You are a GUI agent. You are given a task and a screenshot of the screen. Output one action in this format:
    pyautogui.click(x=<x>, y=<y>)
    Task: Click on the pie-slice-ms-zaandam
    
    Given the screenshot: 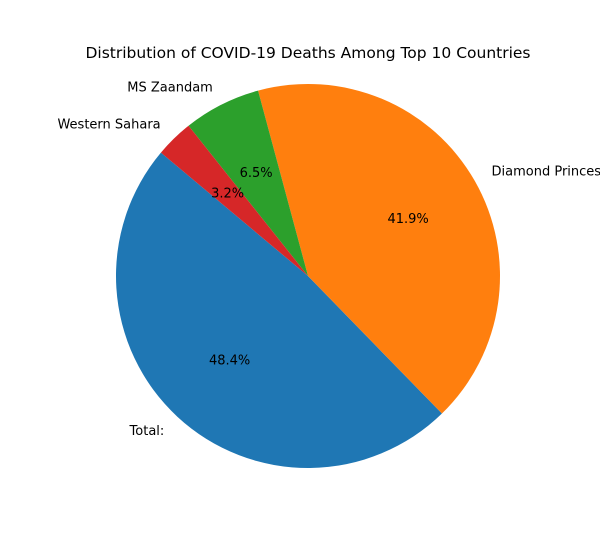 What is the action you would take?
    pyautogui.click(x=248, y=183)
    